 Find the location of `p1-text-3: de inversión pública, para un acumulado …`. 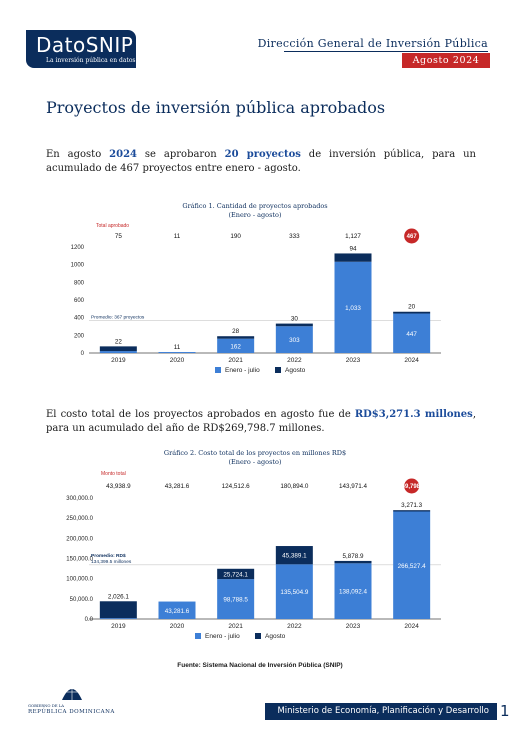

p1-text-3: de inversión pública, para un acumulado … is located at coordinates (261, 161).